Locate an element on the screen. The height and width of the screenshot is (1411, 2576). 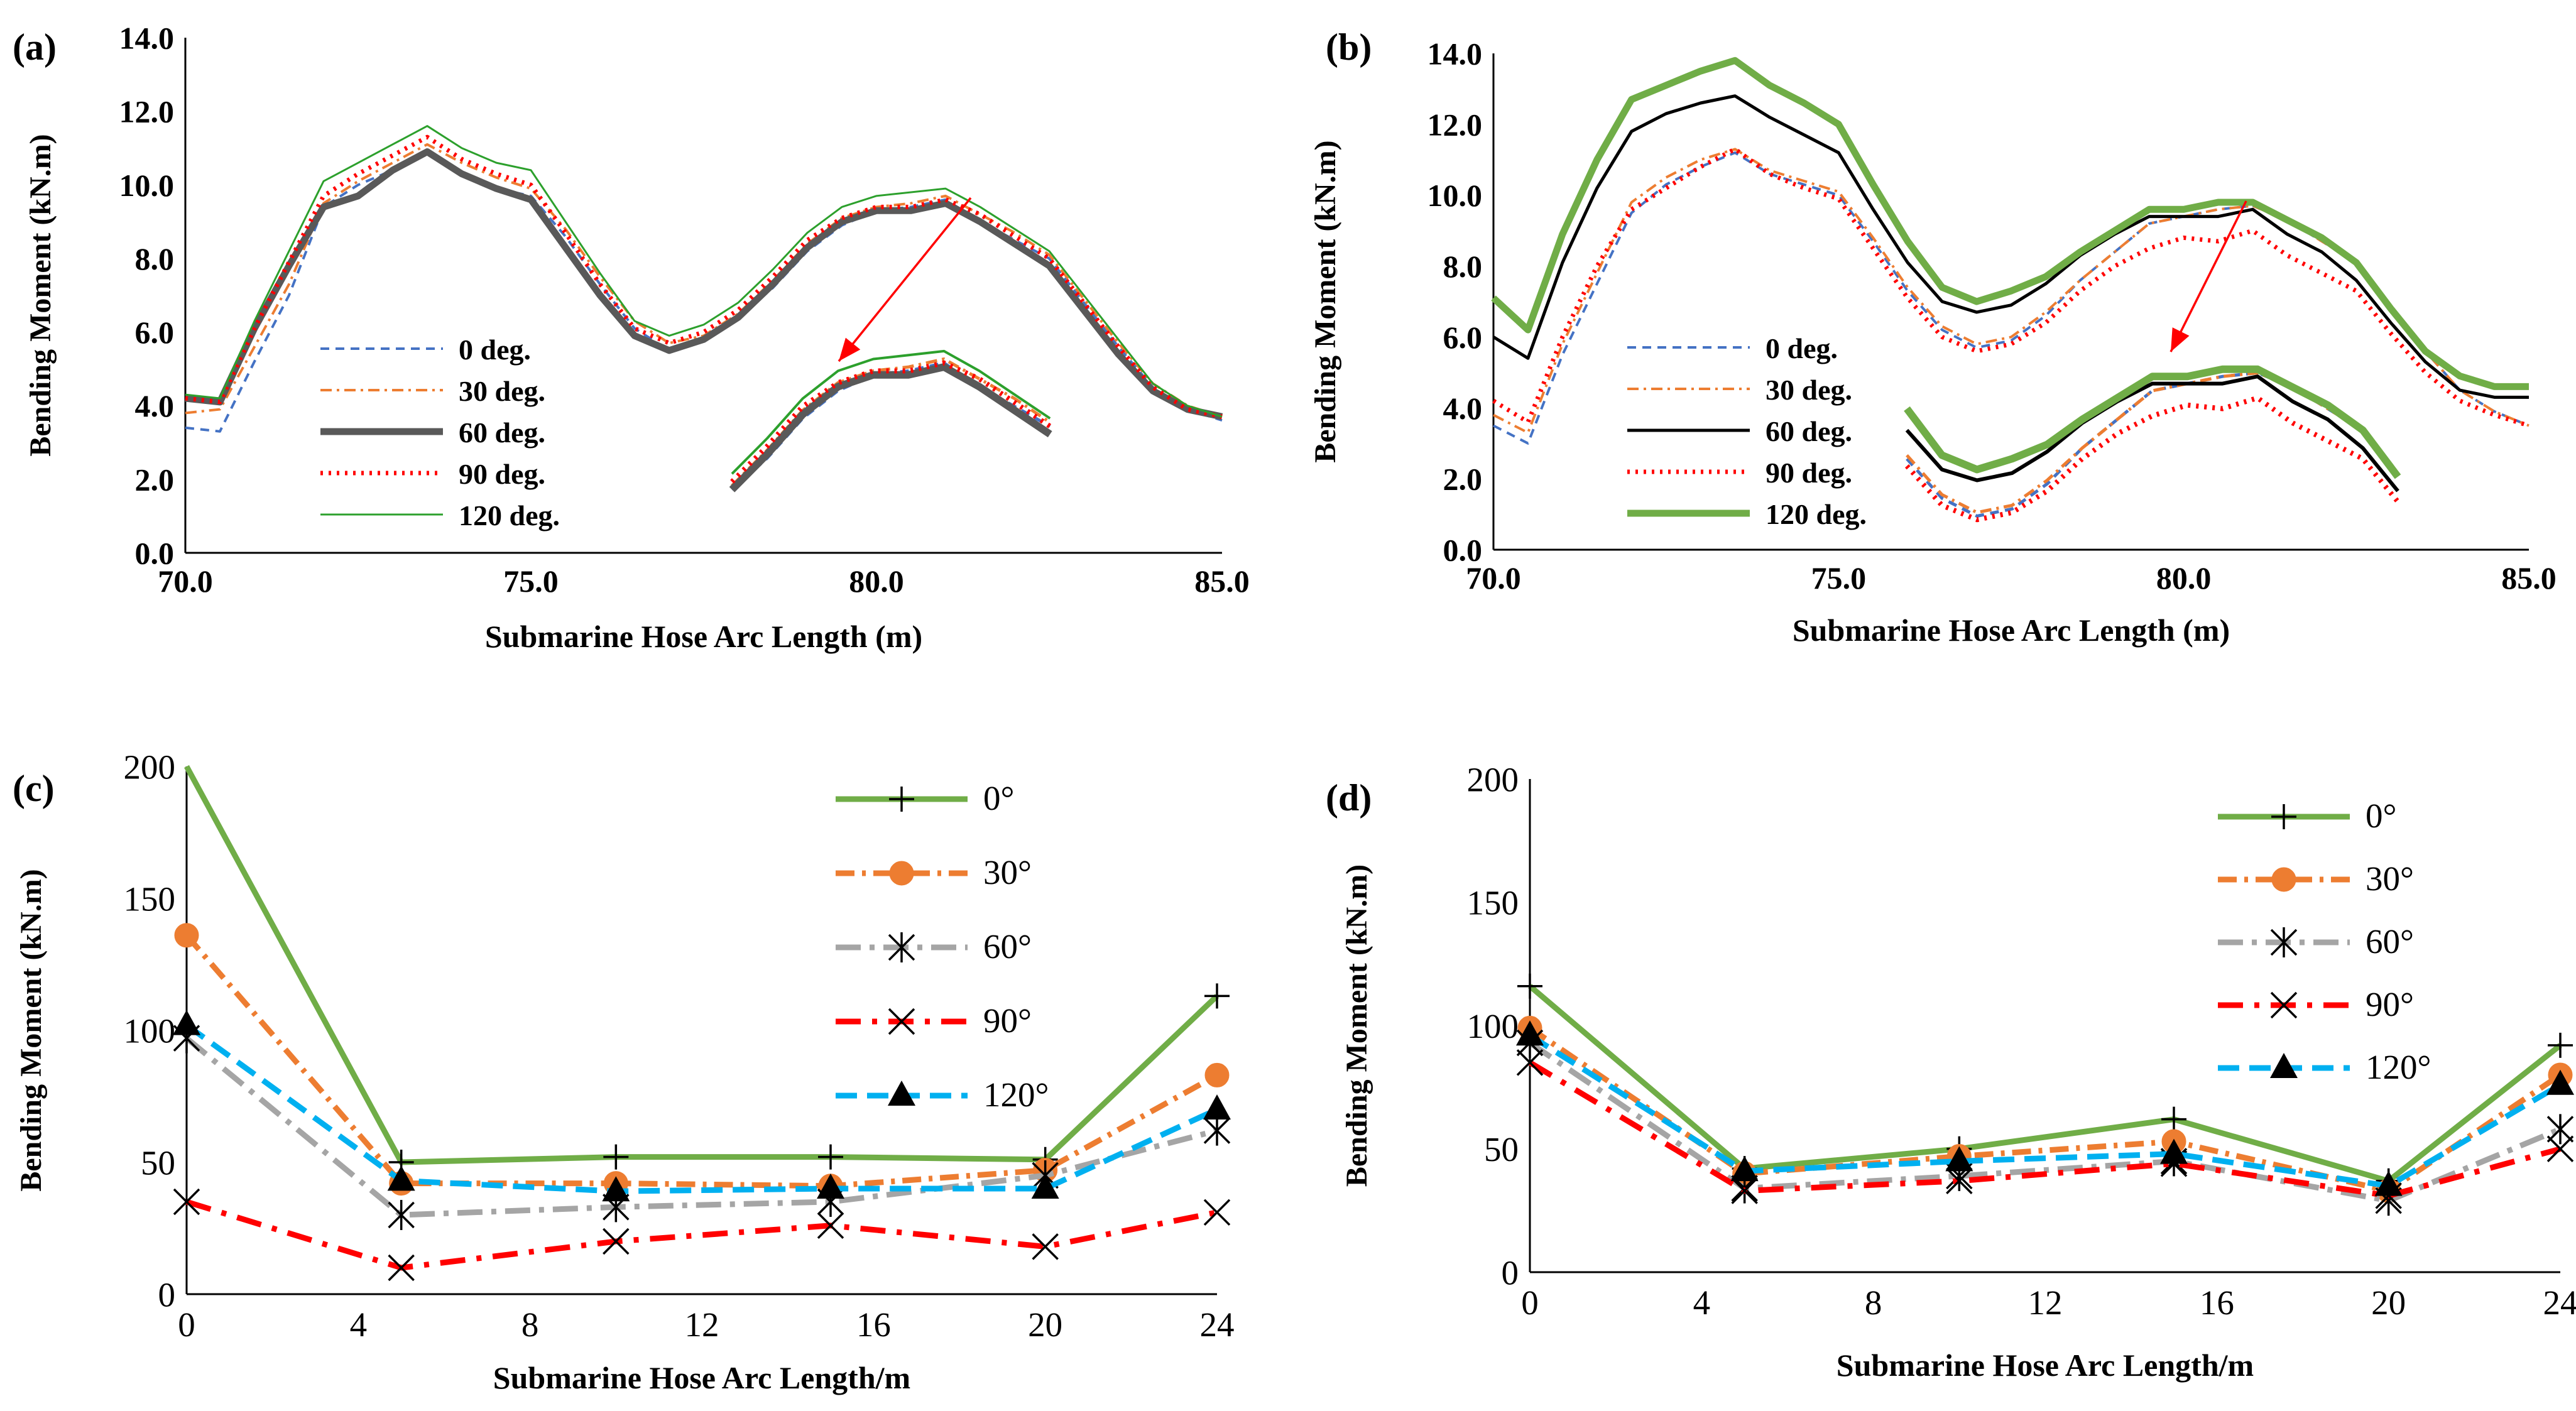
x-tick-label: 4 is located at coordinates (359, 1324).